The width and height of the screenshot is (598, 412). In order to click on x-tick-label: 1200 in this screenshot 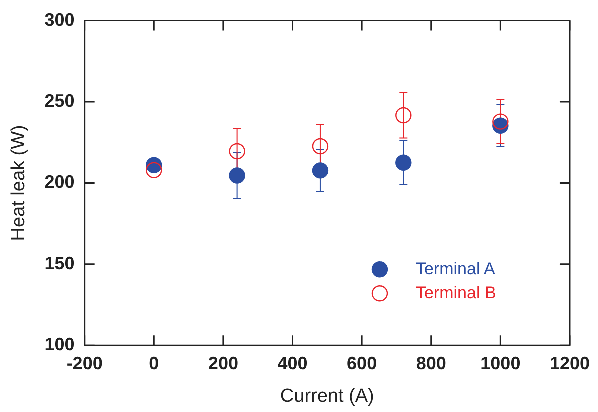, I will do `click(570, 363)`.